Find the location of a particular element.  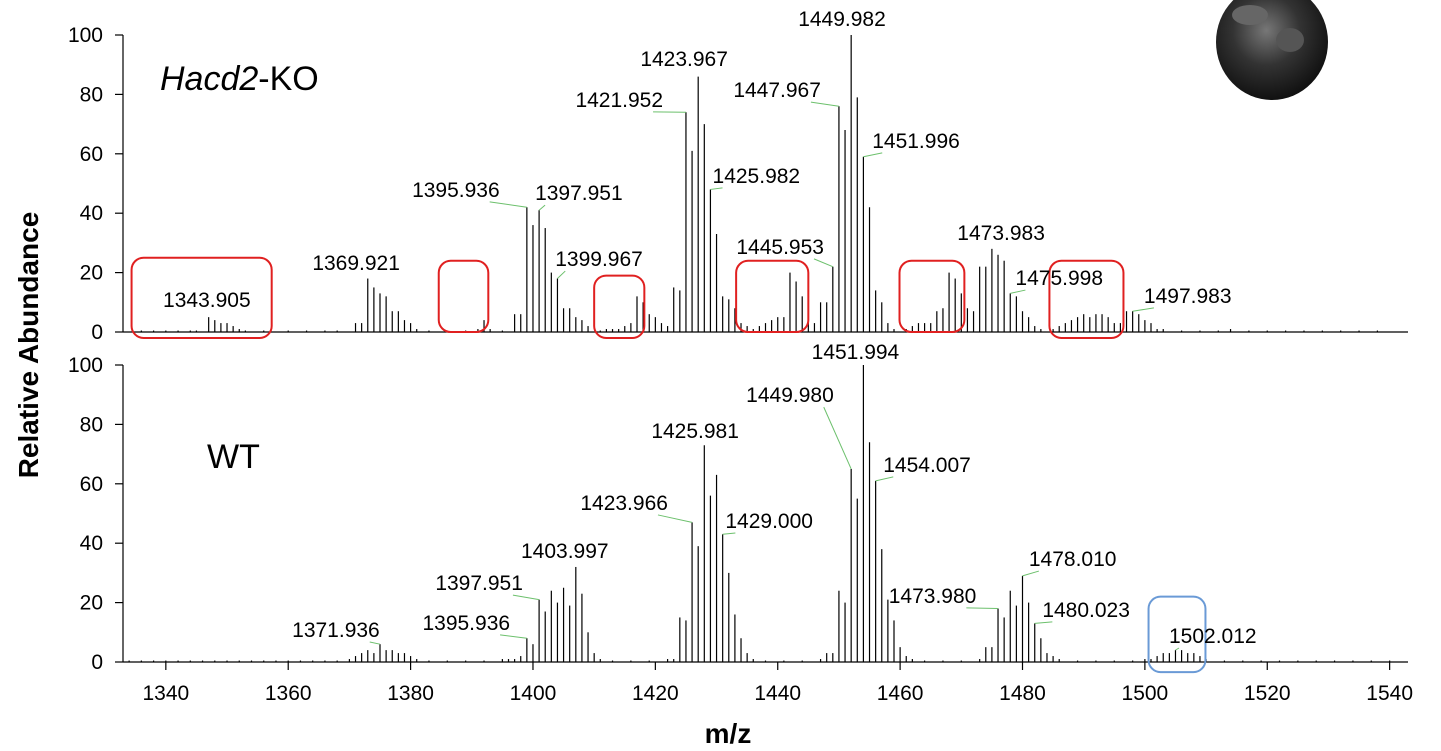

peak-label: 1423.966 is located at coordinates (624, 503).